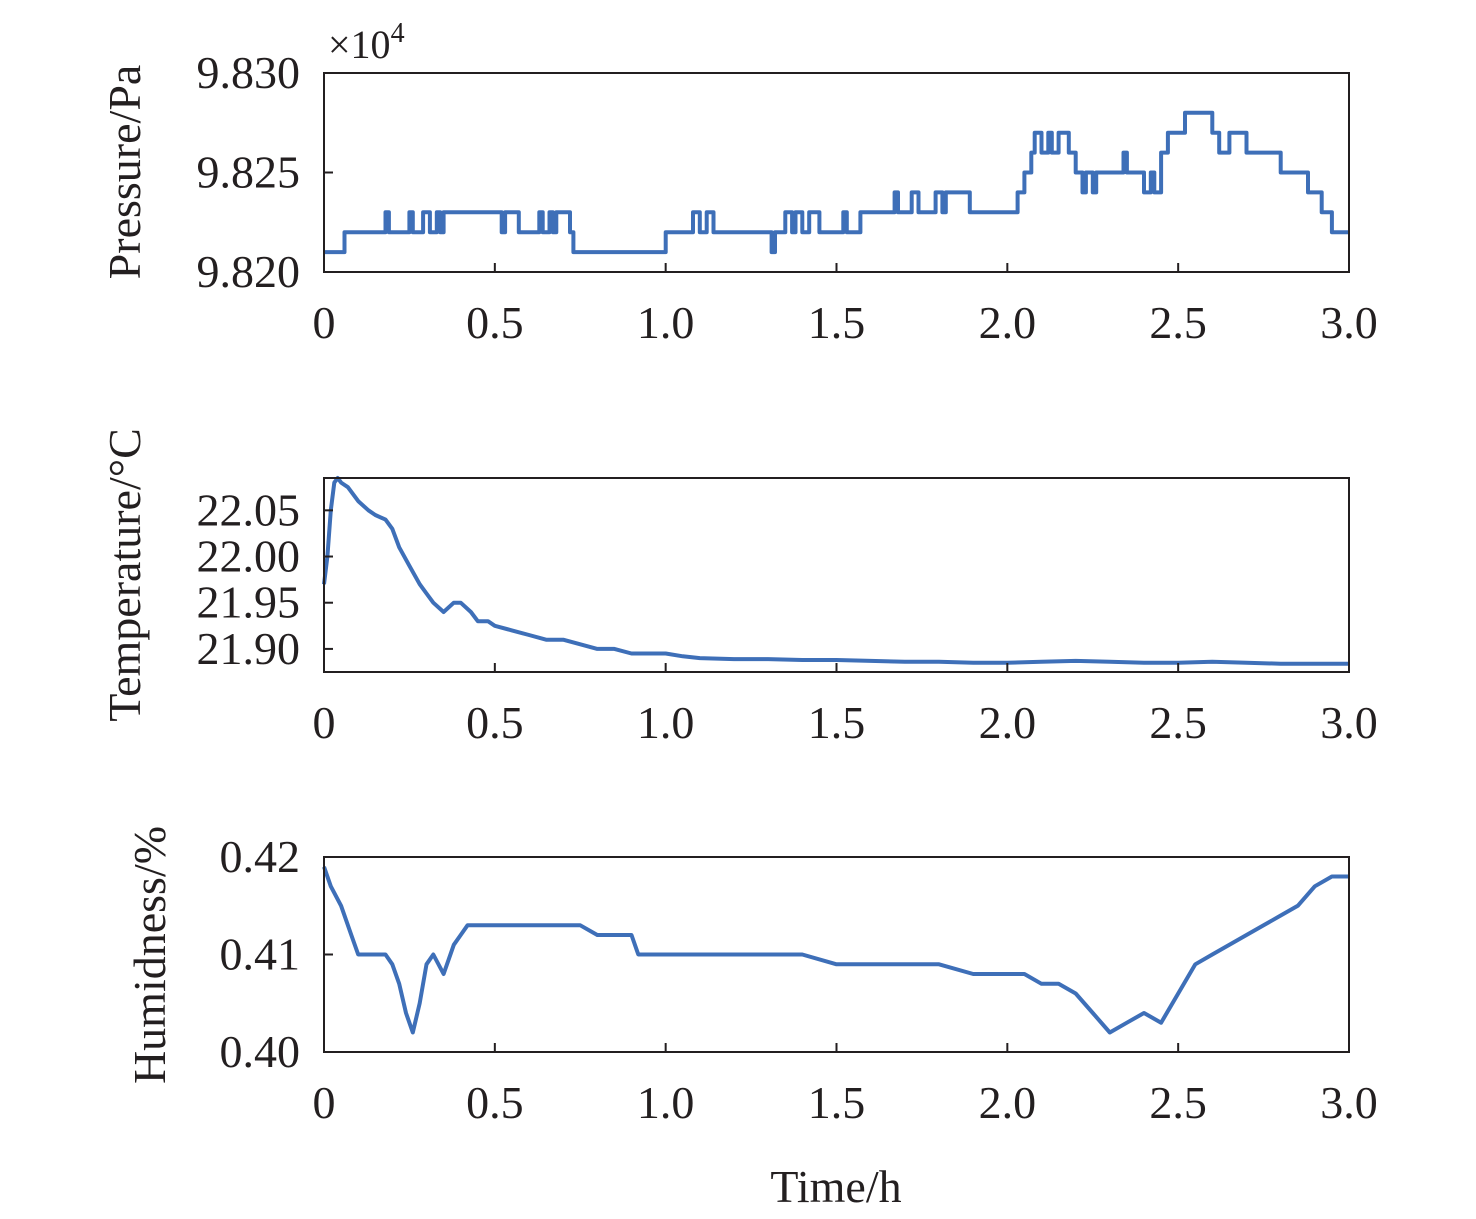  What do you see at coordinates (249, 556) in the screenshot?
I see `y-tick-label: 22.00` at bounding box center [249, 556].